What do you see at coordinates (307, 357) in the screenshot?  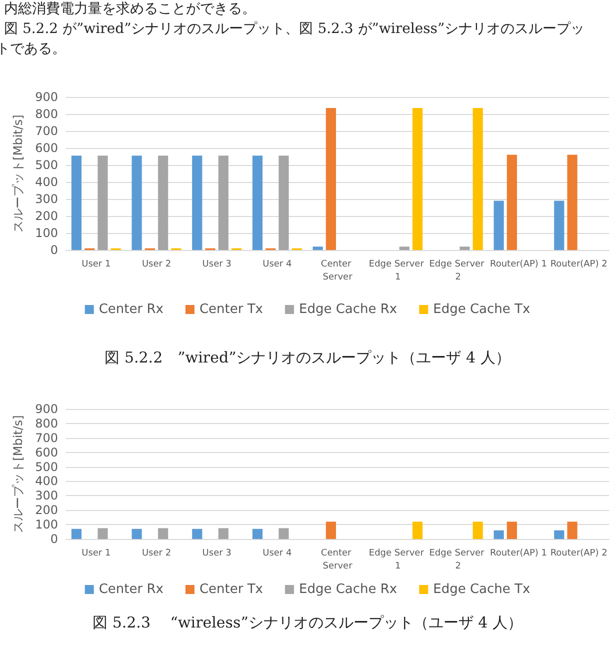 I see `text: 図 5.2.2 ”wired”シナリオのスループット（ユーザ 4 人）` at bounding box center [307, 357].